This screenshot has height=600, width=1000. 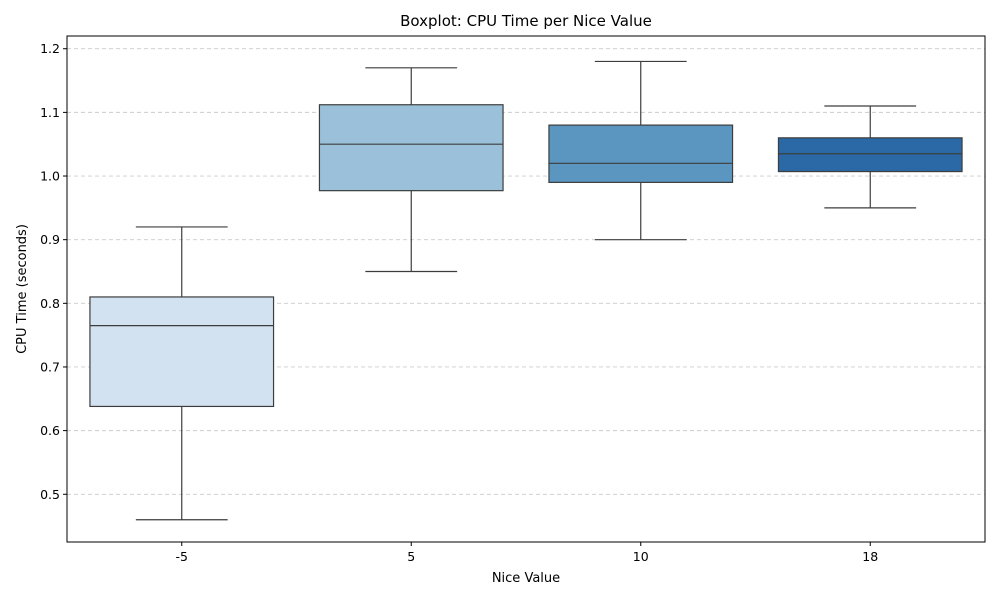 What do you see at coordinates (50, 303) in the screenshot?
I see `y-tick-label: 0.8` at bounding box center [50, 303].